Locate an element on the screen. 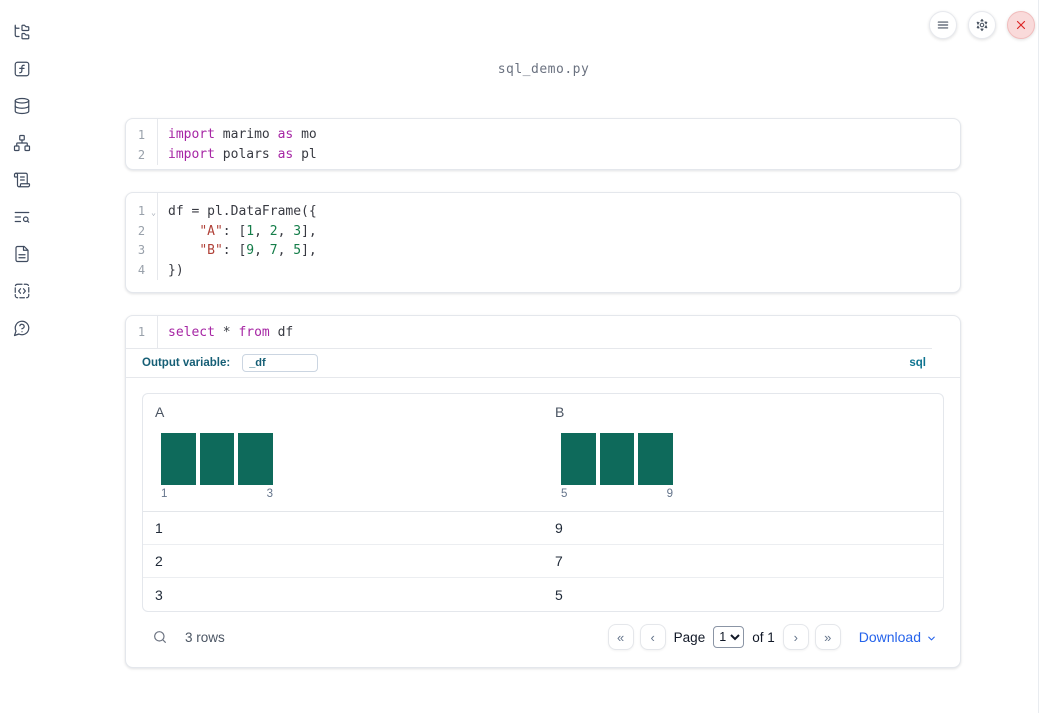 Image resolution: width=1043 pixels, height=713 pixels. first-page-button: « is located at coordinates (620, 637).